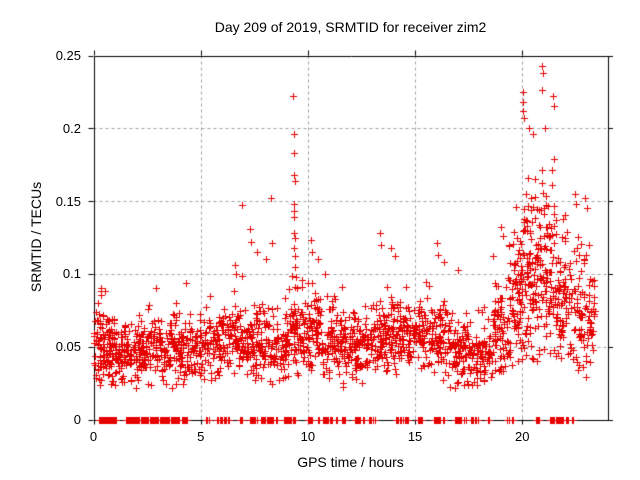 This screenshot has width=640, height=480. Describe the element at coordinates (93, 436) in the screenshot. I see `x-tick-label: 0` at that location.